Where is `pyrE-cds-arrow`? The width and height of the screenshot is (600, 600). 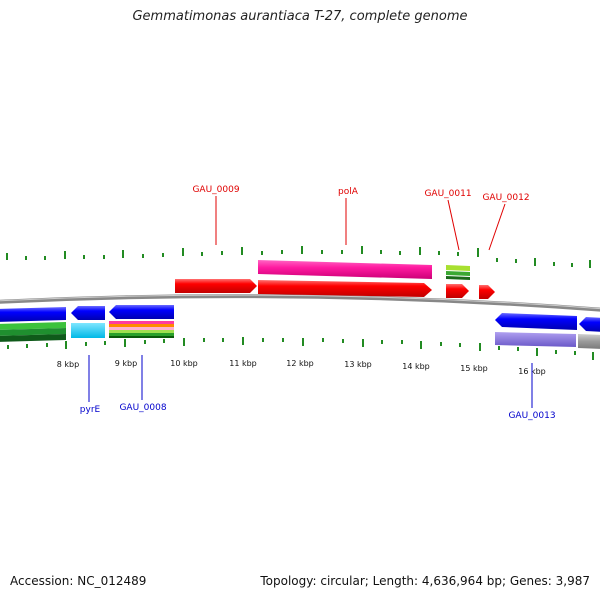
pyrE-cds-arrow is located at coordinates (88, 313).